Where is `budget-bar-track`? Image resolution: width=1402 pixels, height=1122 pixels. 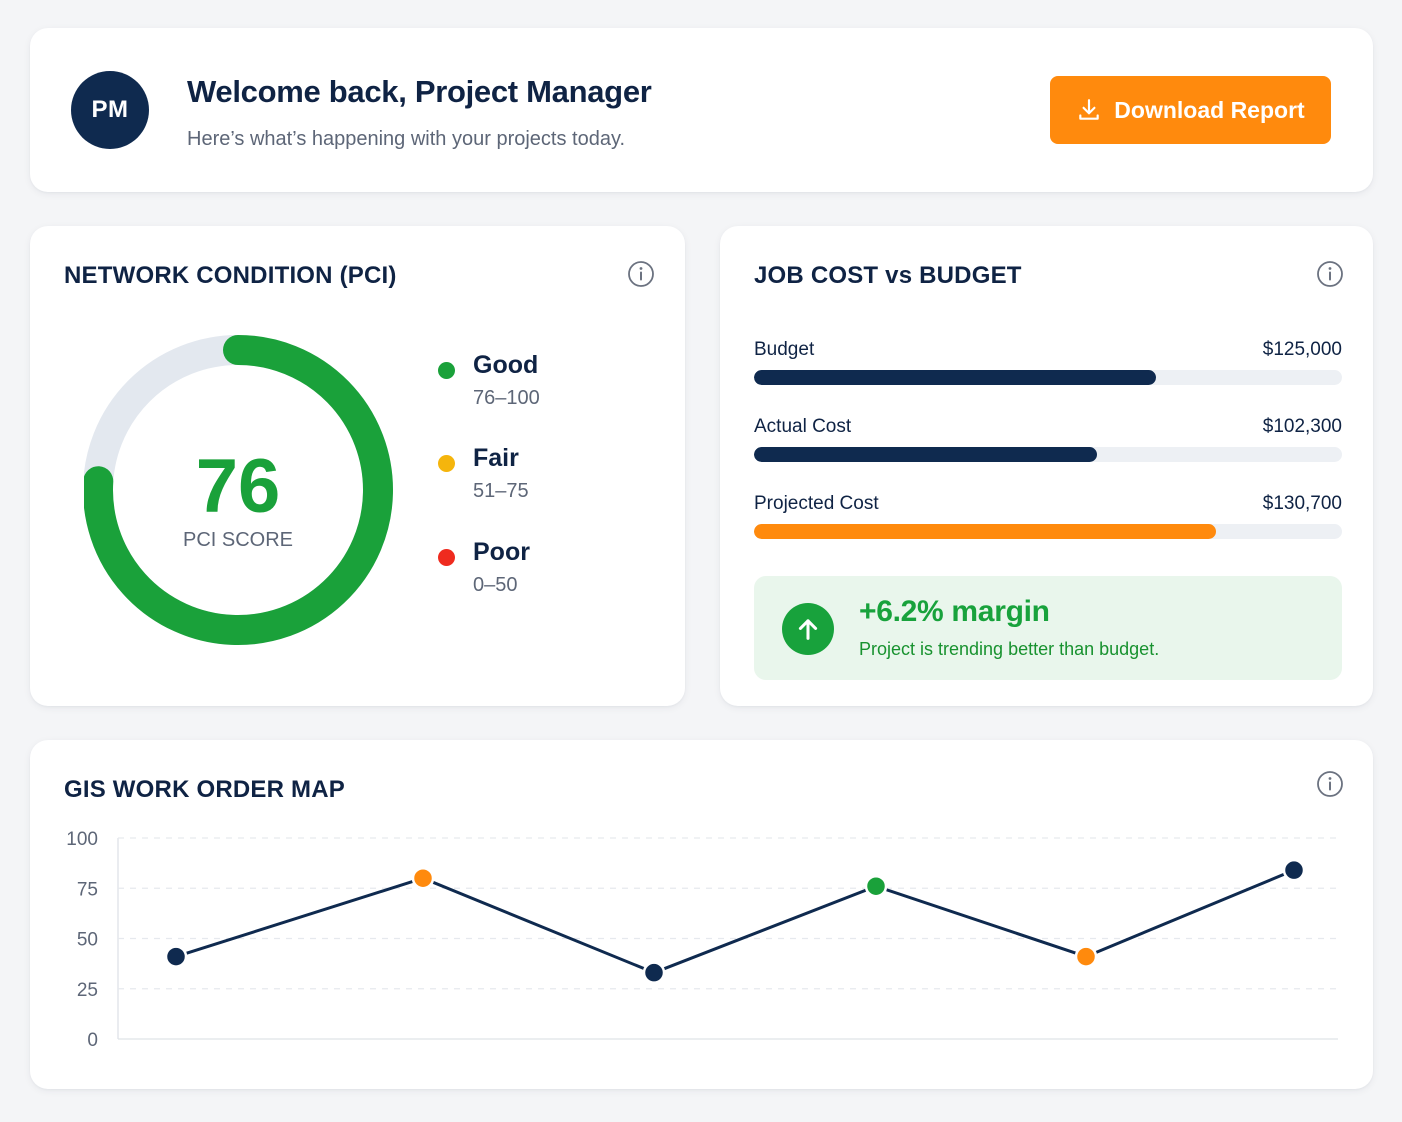
budget-bar-track is located at coordinates (1048, 377).